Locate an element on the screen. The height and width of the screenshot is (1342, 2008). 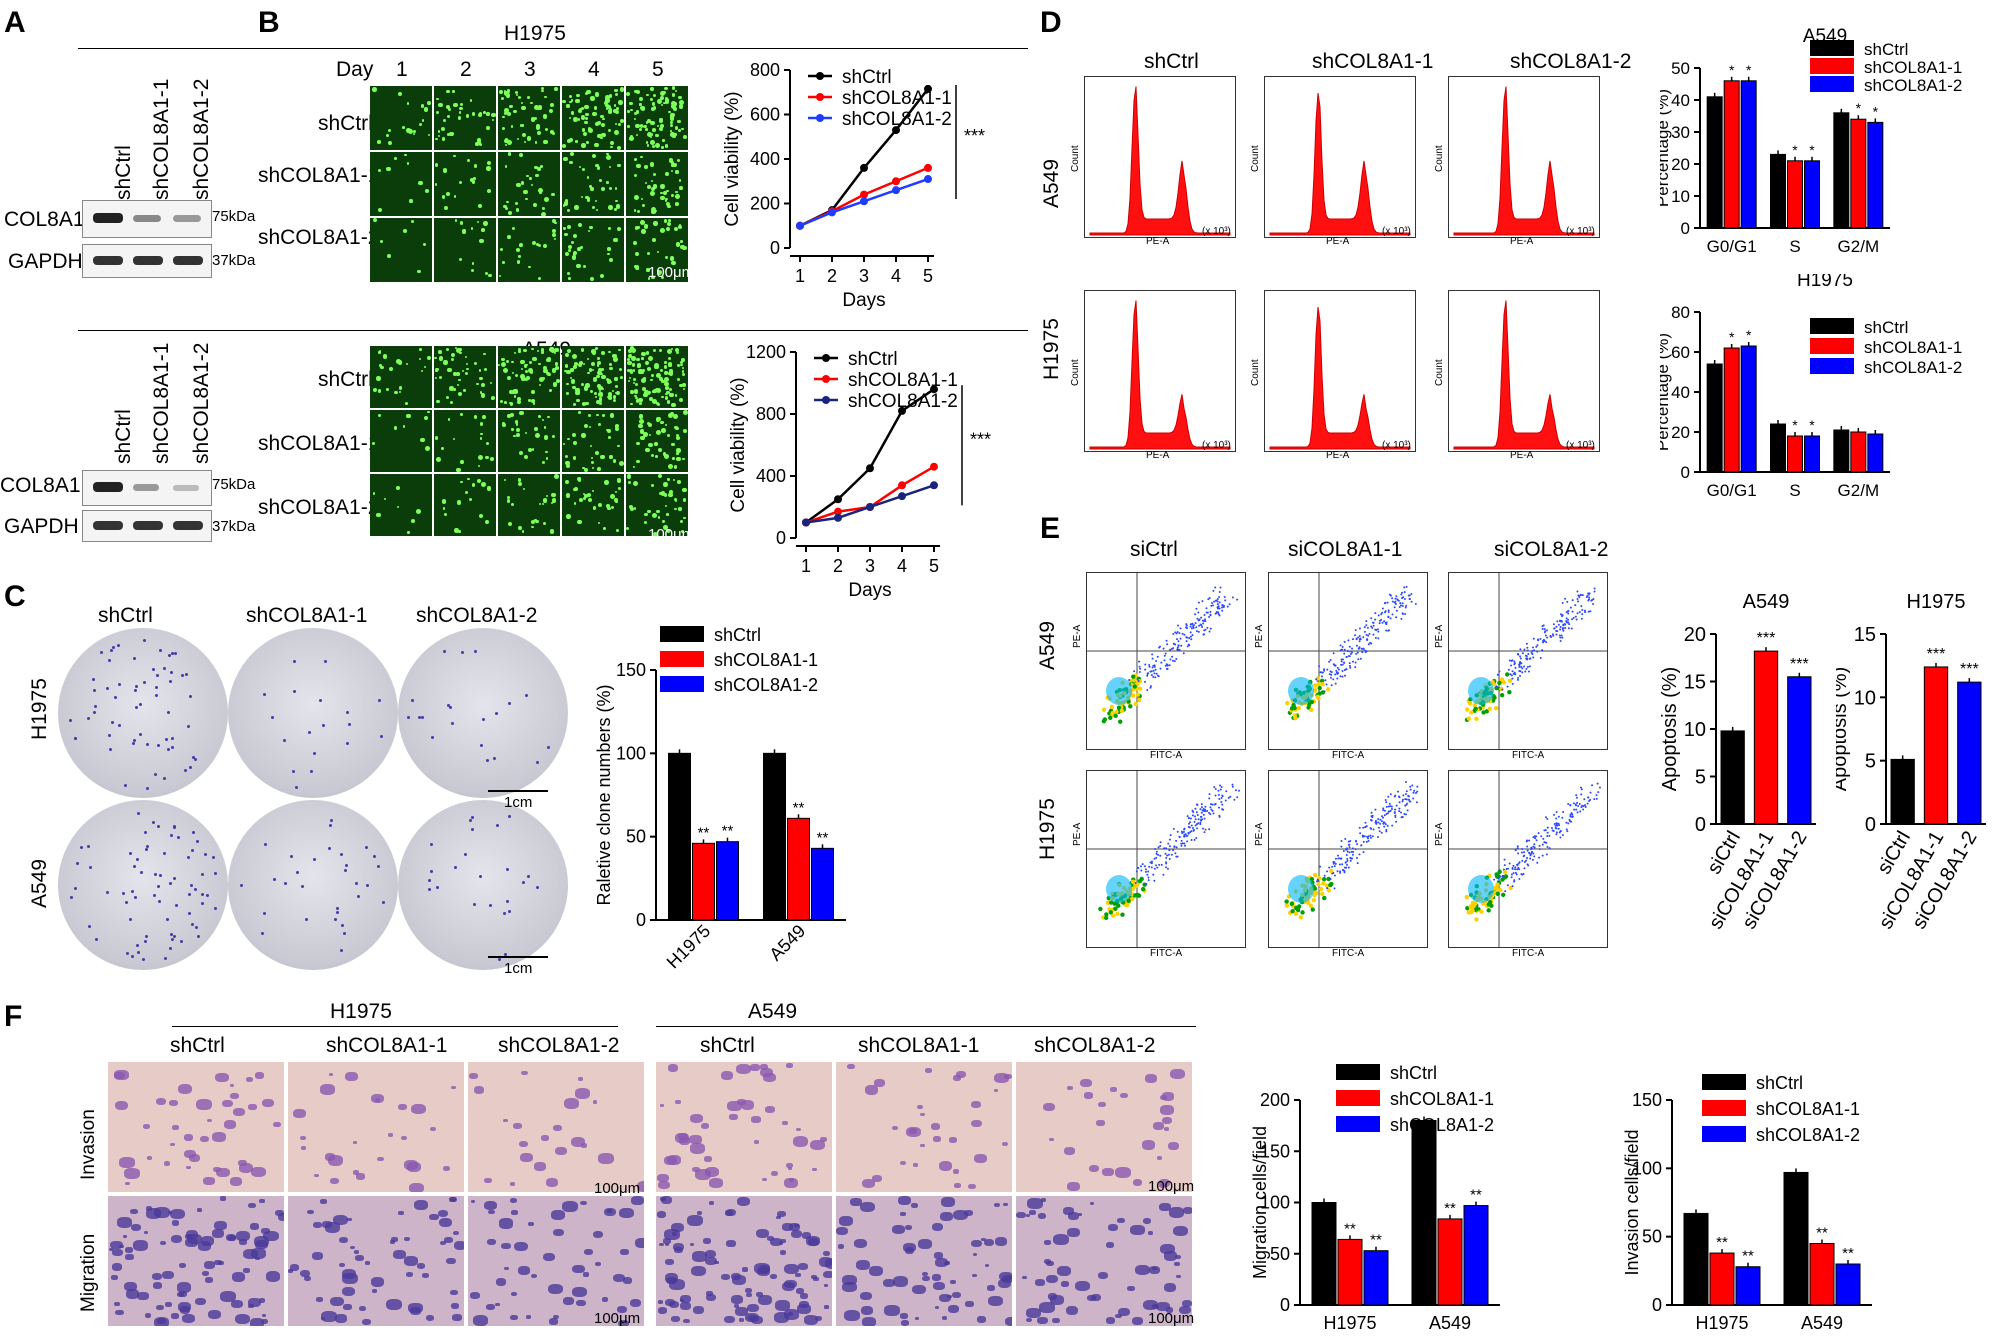
d-row-a549: A549 is located at coordinates (1051, 183).